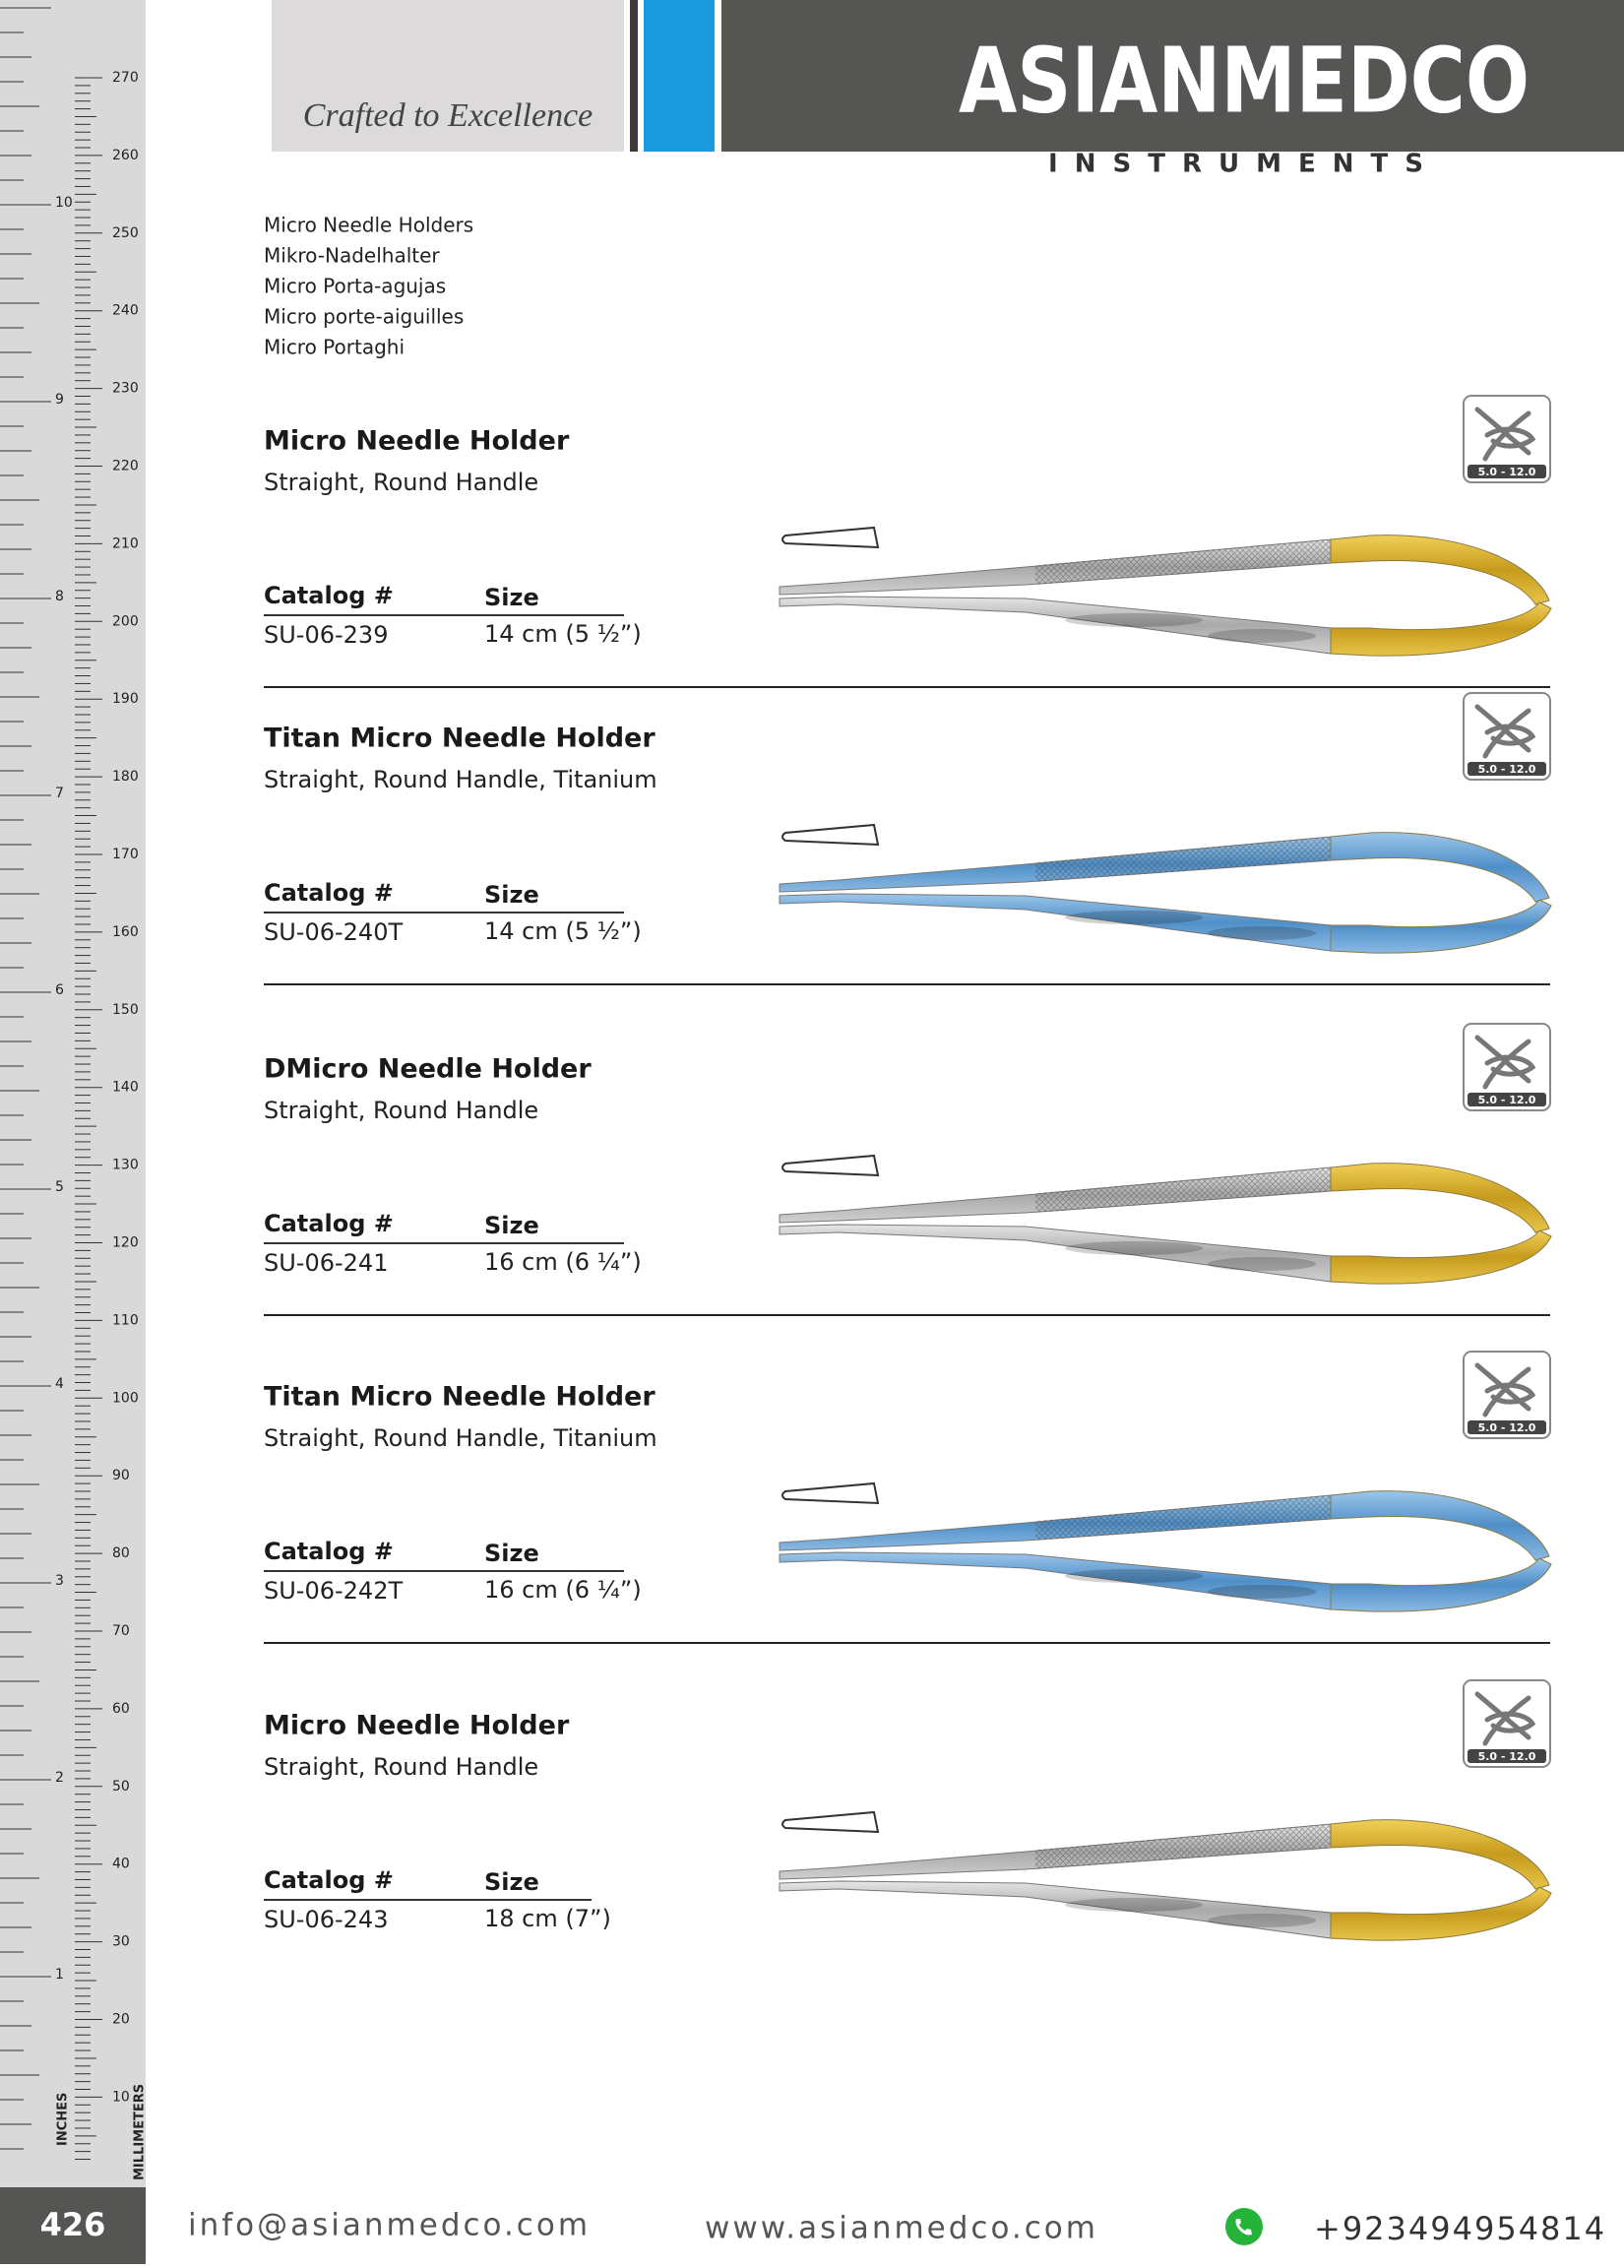 Image resolution: width=1624 pixels, height=2268 pixels. I want to click on badge-text: 5.0 - 12.0, so click(1507, 1756).